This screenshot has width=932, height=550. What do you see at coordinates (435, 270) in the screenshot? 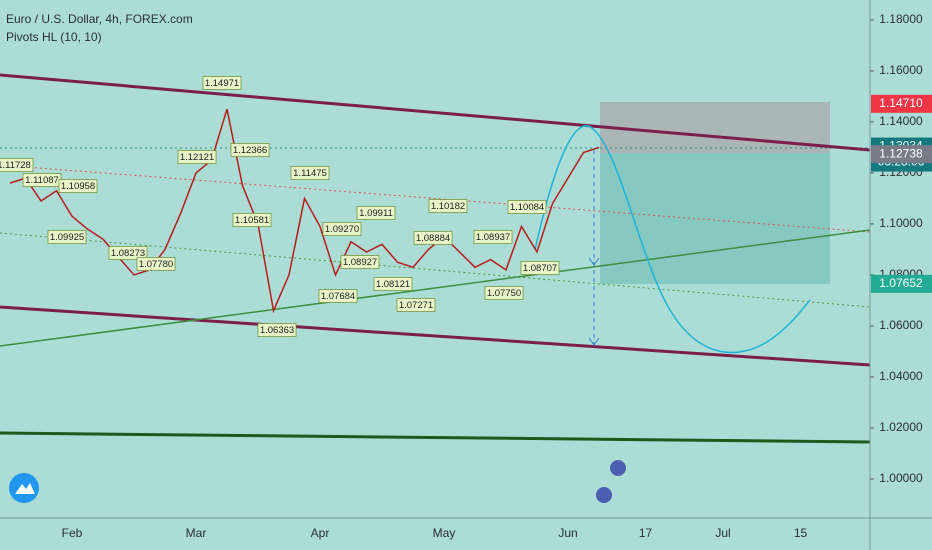
I see `channel-mid` at bounding box center [435, 270].